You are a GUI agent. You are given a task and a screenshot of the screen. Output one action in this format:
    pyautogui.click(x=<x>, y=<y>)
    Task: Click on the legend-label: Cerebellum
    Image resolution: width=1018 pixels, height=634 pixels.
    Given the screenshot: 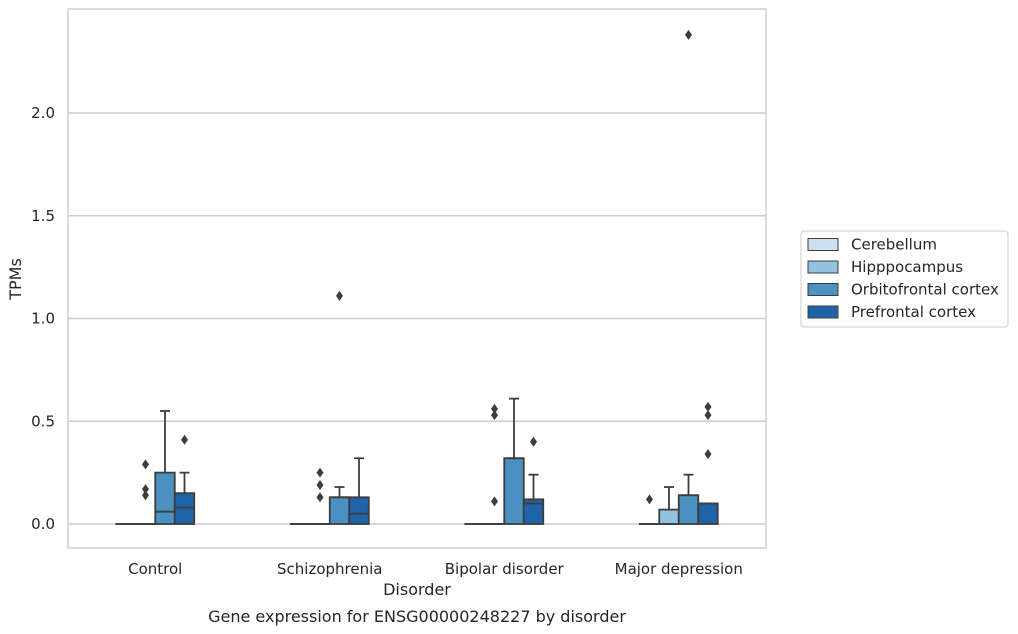 What is the action you would take?
    pyautogui.click(x=894, y=245)
    